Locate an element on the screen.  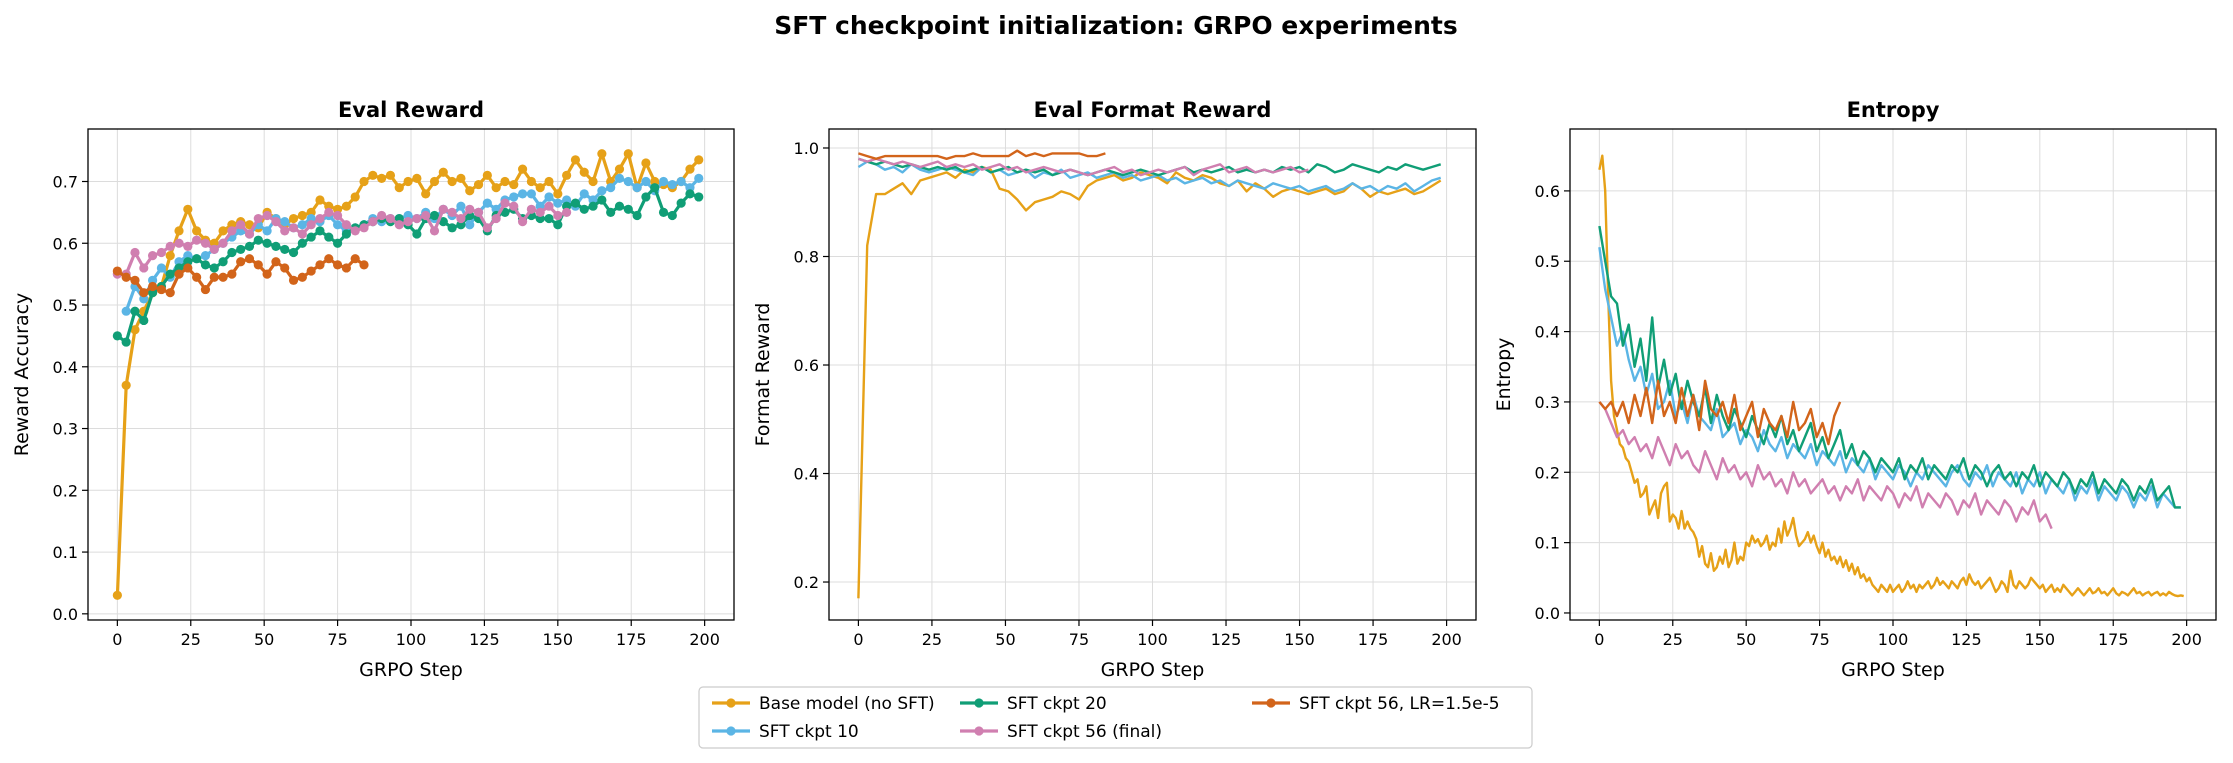
x-tick-label: 200 is located at coordinates (704, 639).